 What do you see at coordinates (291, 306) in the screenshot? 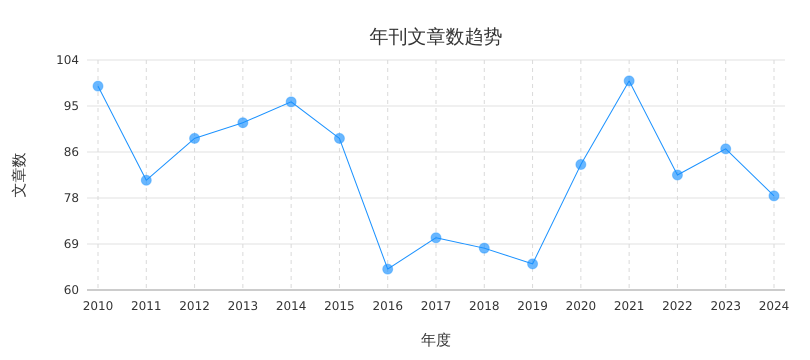
I see `x-tick-label: 2014` at bounding box center [291, 306].